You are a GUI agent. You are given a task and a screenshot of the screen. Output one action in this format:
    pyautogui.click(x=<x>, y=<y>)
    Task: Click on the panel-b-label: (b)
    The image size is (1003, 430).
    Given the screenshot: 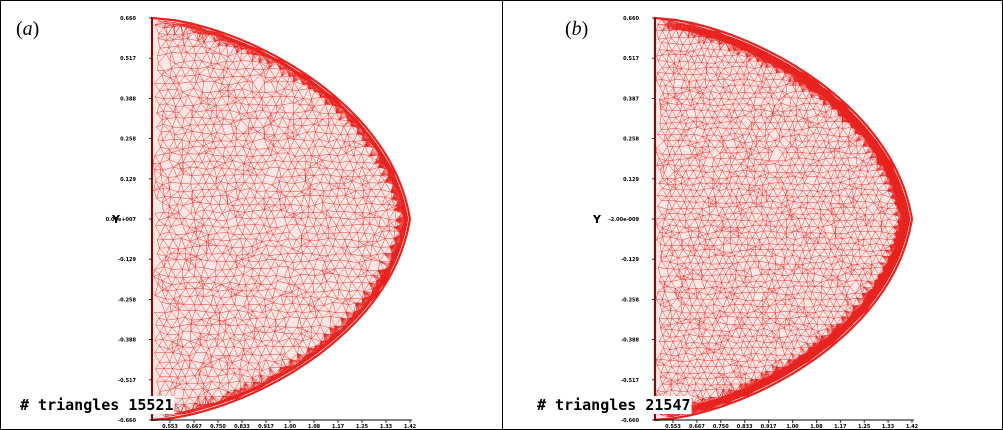 What is the action you would take?
    pyautogui.click(x=576, y=29)
    